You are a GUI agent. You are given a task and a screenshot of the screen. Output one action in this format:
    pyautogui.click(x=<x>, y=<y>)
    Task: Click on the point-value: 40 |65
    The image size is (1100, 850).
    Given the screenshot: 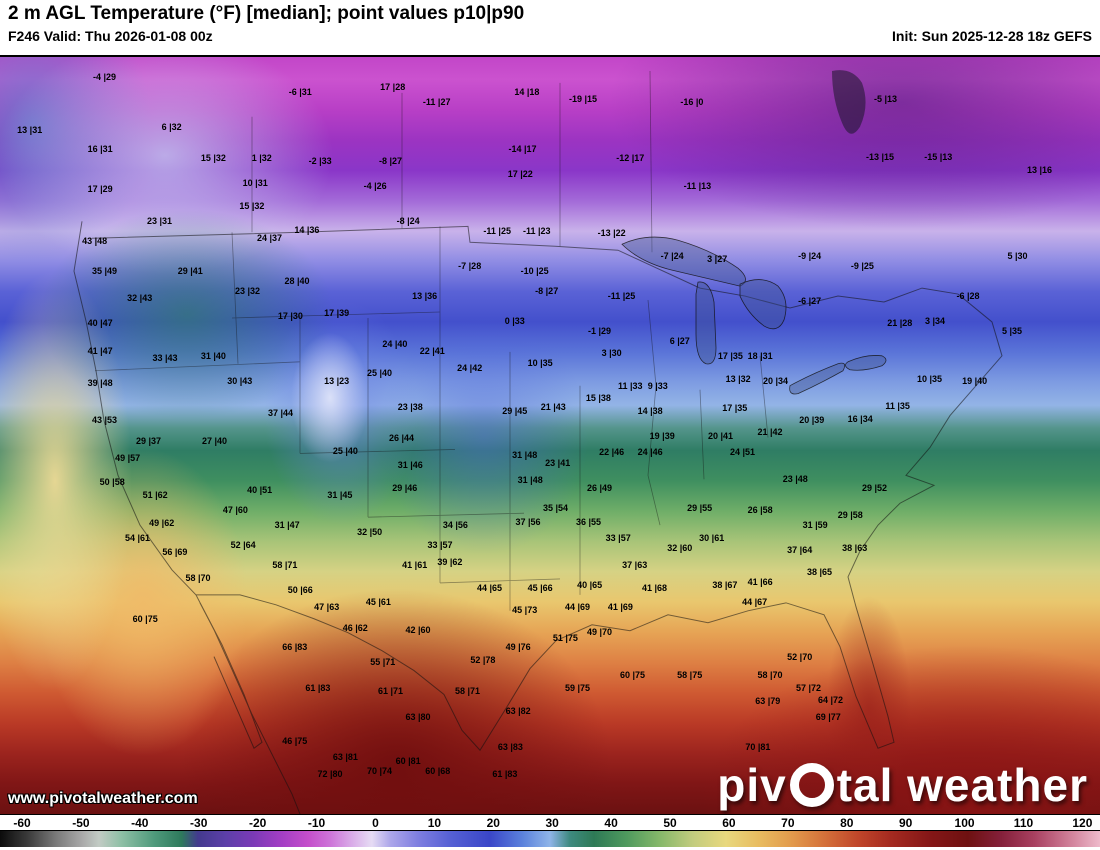 What is the action you would take?
    pyautogui.click(x=590, y=584)
    